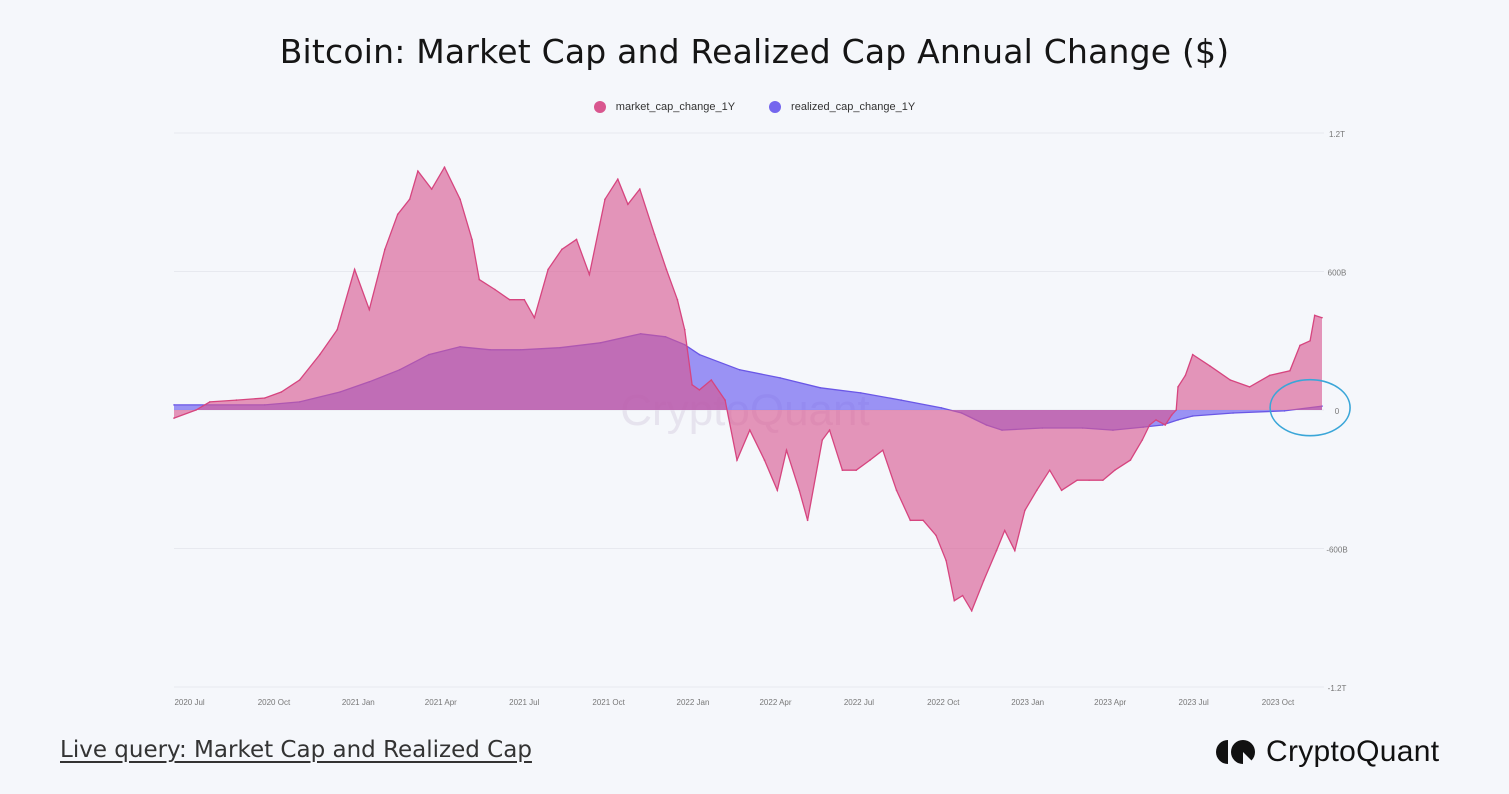 This screenshot has width=1509, height=794. Describe the element at coordinates (1310, 407) in the screenshot. I see `annotation-ellipse` at that location.